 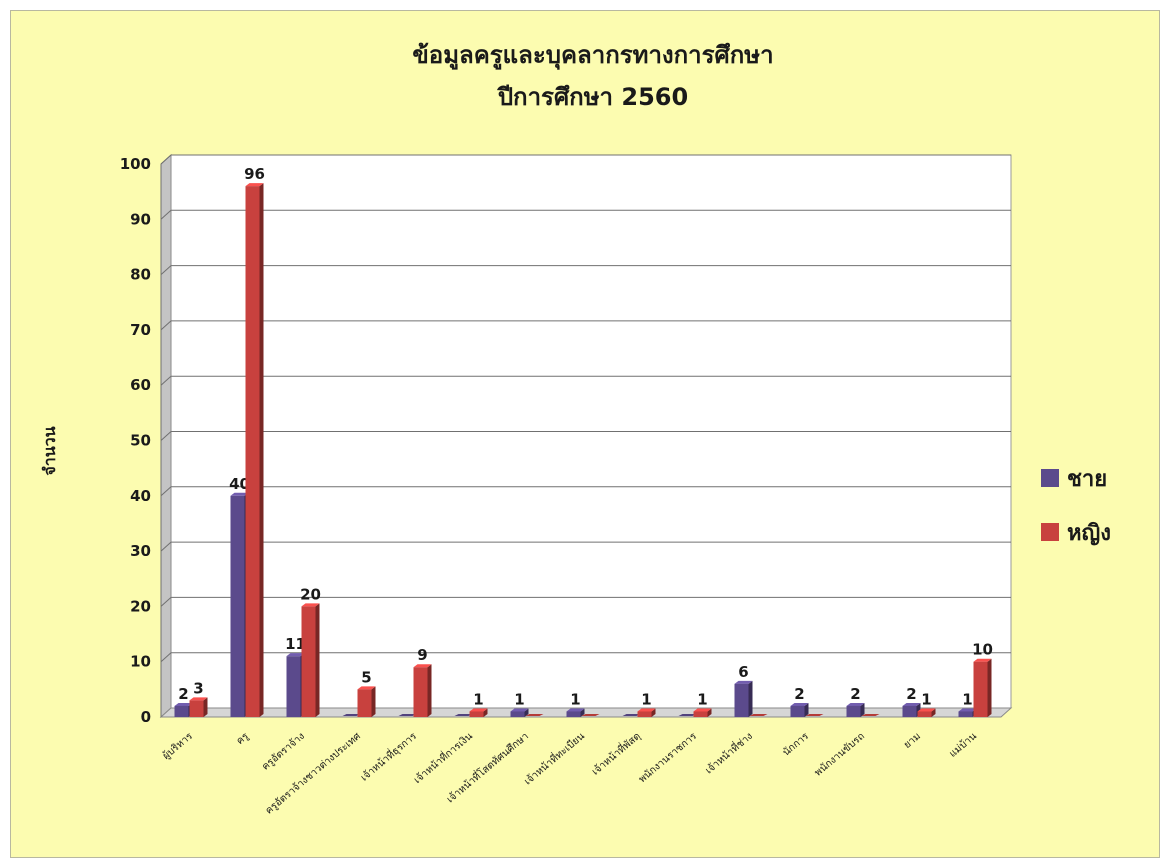 I want to click on data-label: 96, so click(x=254, y=174).